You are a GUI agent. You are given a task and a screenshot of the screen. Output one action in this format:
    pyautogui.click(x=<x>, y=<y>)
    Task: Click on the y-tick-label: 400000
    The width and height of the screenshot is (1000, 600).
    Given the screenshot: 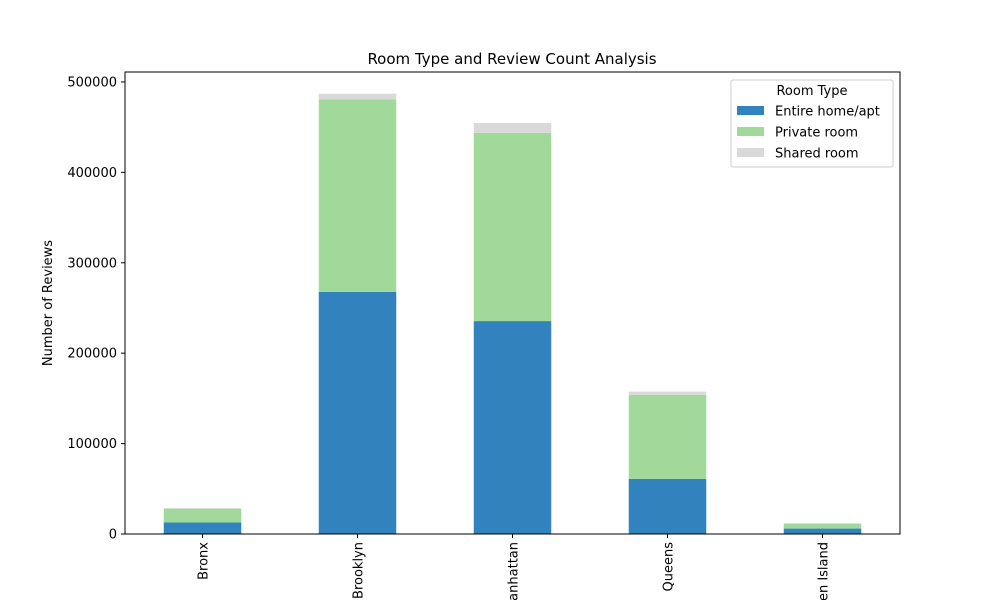 What is the action you would take?
    pyautogui.click(x=92, y=173)
    